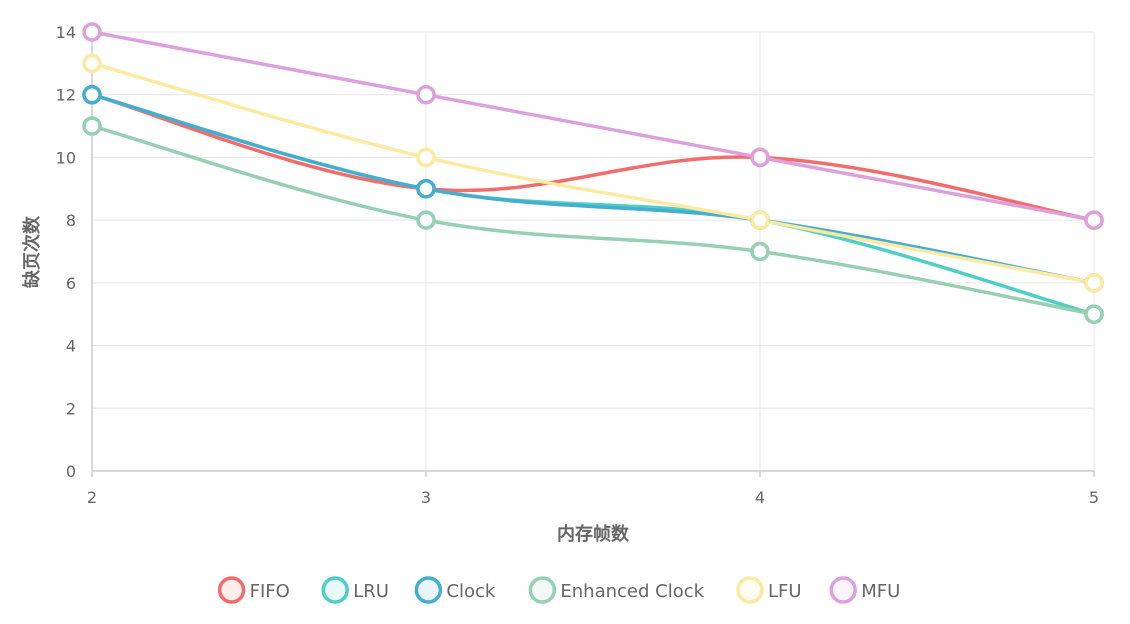 The height and width of the screenshot is (624, 1130). I want to click on legend-label: LRU, so click(371, 591).